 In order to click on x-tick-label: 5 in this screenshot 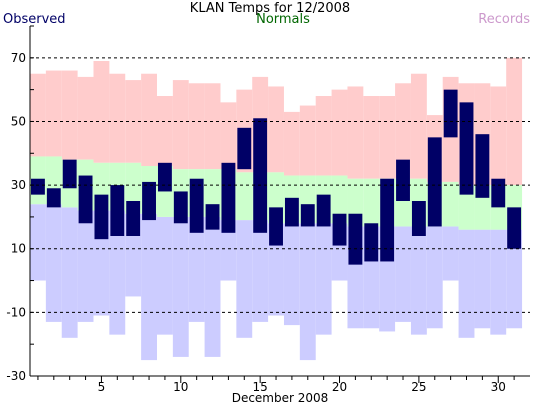, I will do `click(102, 387)`.